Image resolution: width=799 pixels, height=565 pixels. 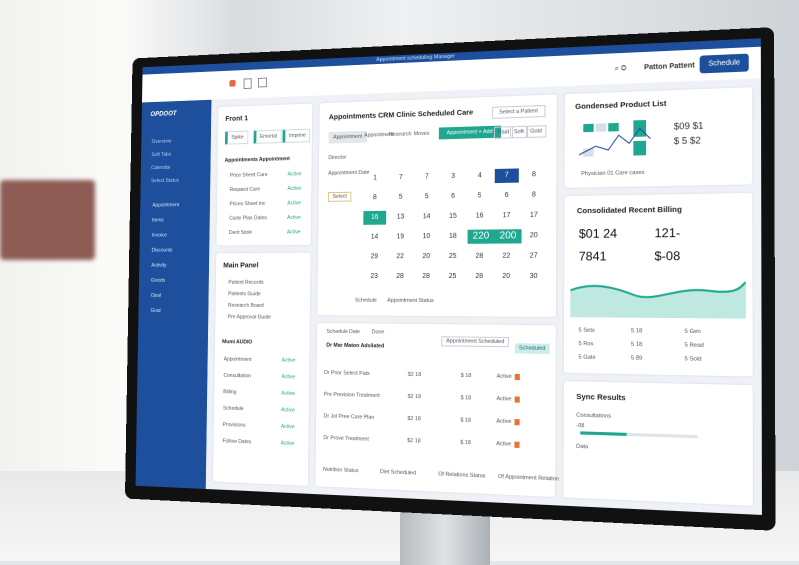 I want to click on stat-value: 7841, so click(x=592, y=256).